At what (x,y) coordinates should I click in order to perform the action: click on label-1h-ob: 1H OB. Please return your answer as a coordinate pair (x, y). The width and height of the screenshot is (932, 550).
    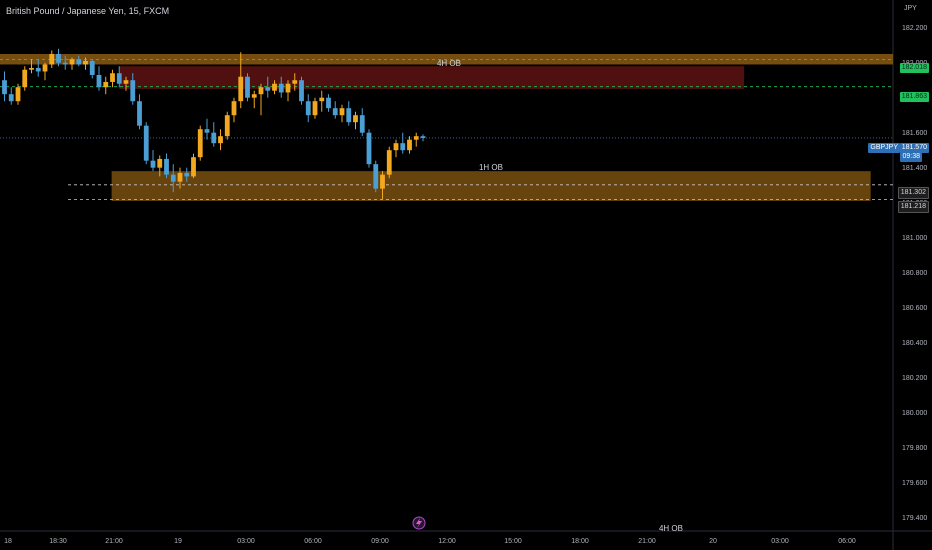
    Looking at the image, I should click on (491, 167).